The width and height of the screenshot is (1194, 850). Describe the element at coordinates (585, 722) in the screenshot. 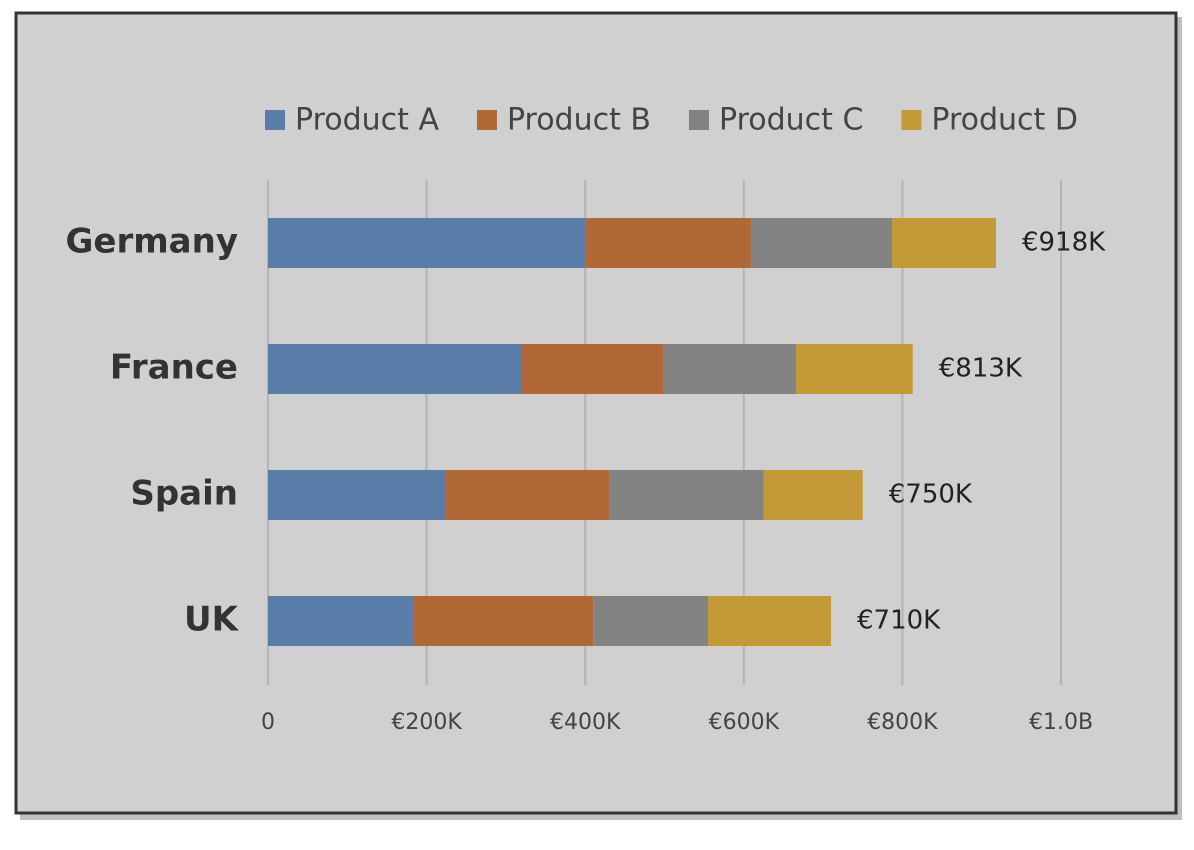

I see `x-tick-label: €400K` at that location.